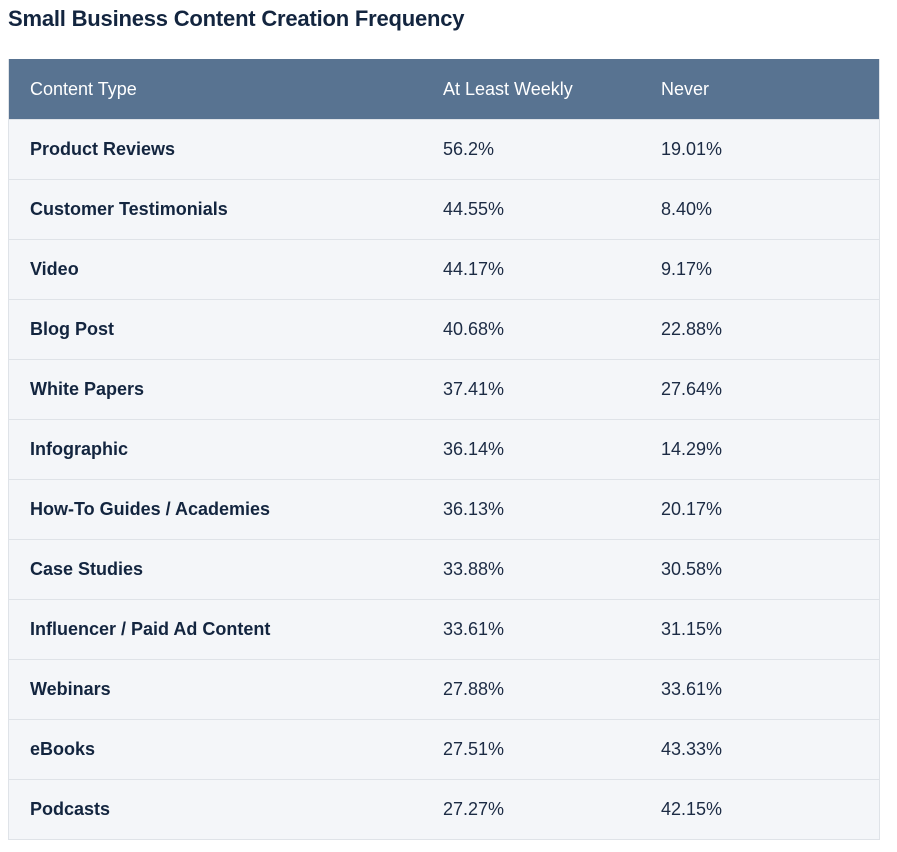 This screenshot has width=897, height=852. What do you see at coordinates (692, 569) in the screenshot?
I see `never-cell: 30.58%` at bounding box center [692, 569].